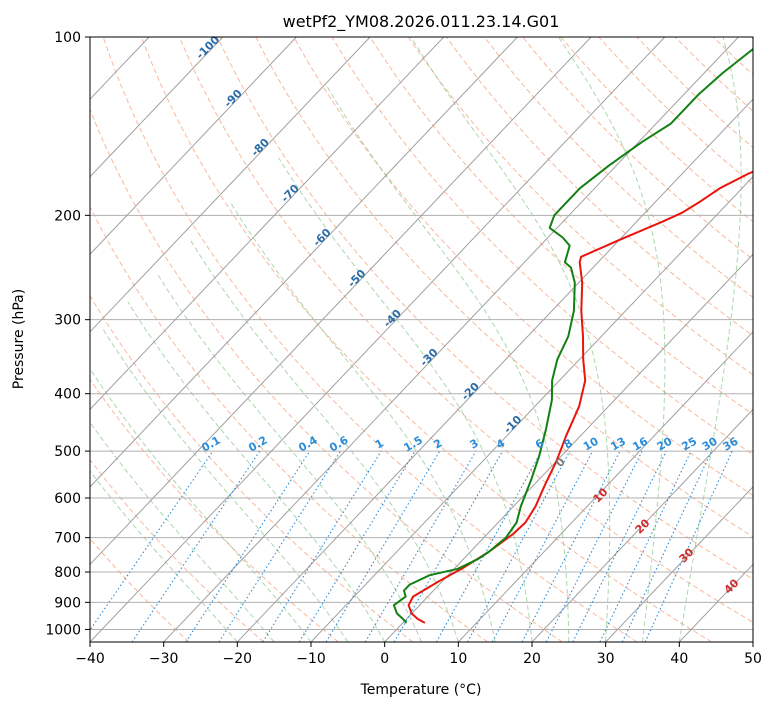  What do you see at coordinates (418, 654) in the screenshot?
I see `x-axis-ticks: −40 −30 −20 −10 0 10 20 30 40 50` at bounding box center [418, 654].